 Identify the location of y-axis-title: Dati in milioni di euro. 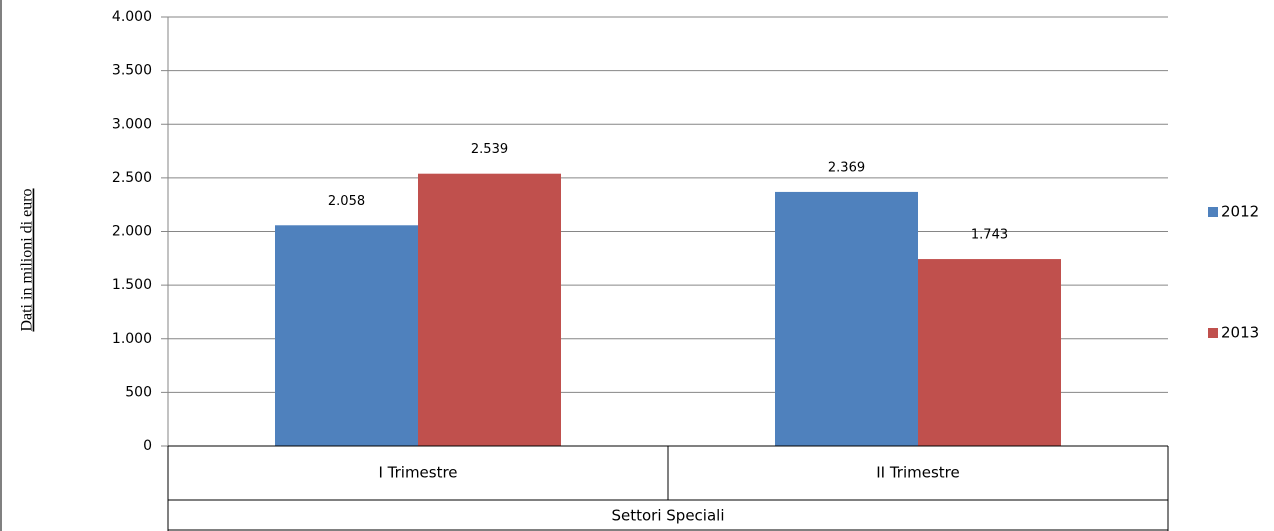
(27, 259).